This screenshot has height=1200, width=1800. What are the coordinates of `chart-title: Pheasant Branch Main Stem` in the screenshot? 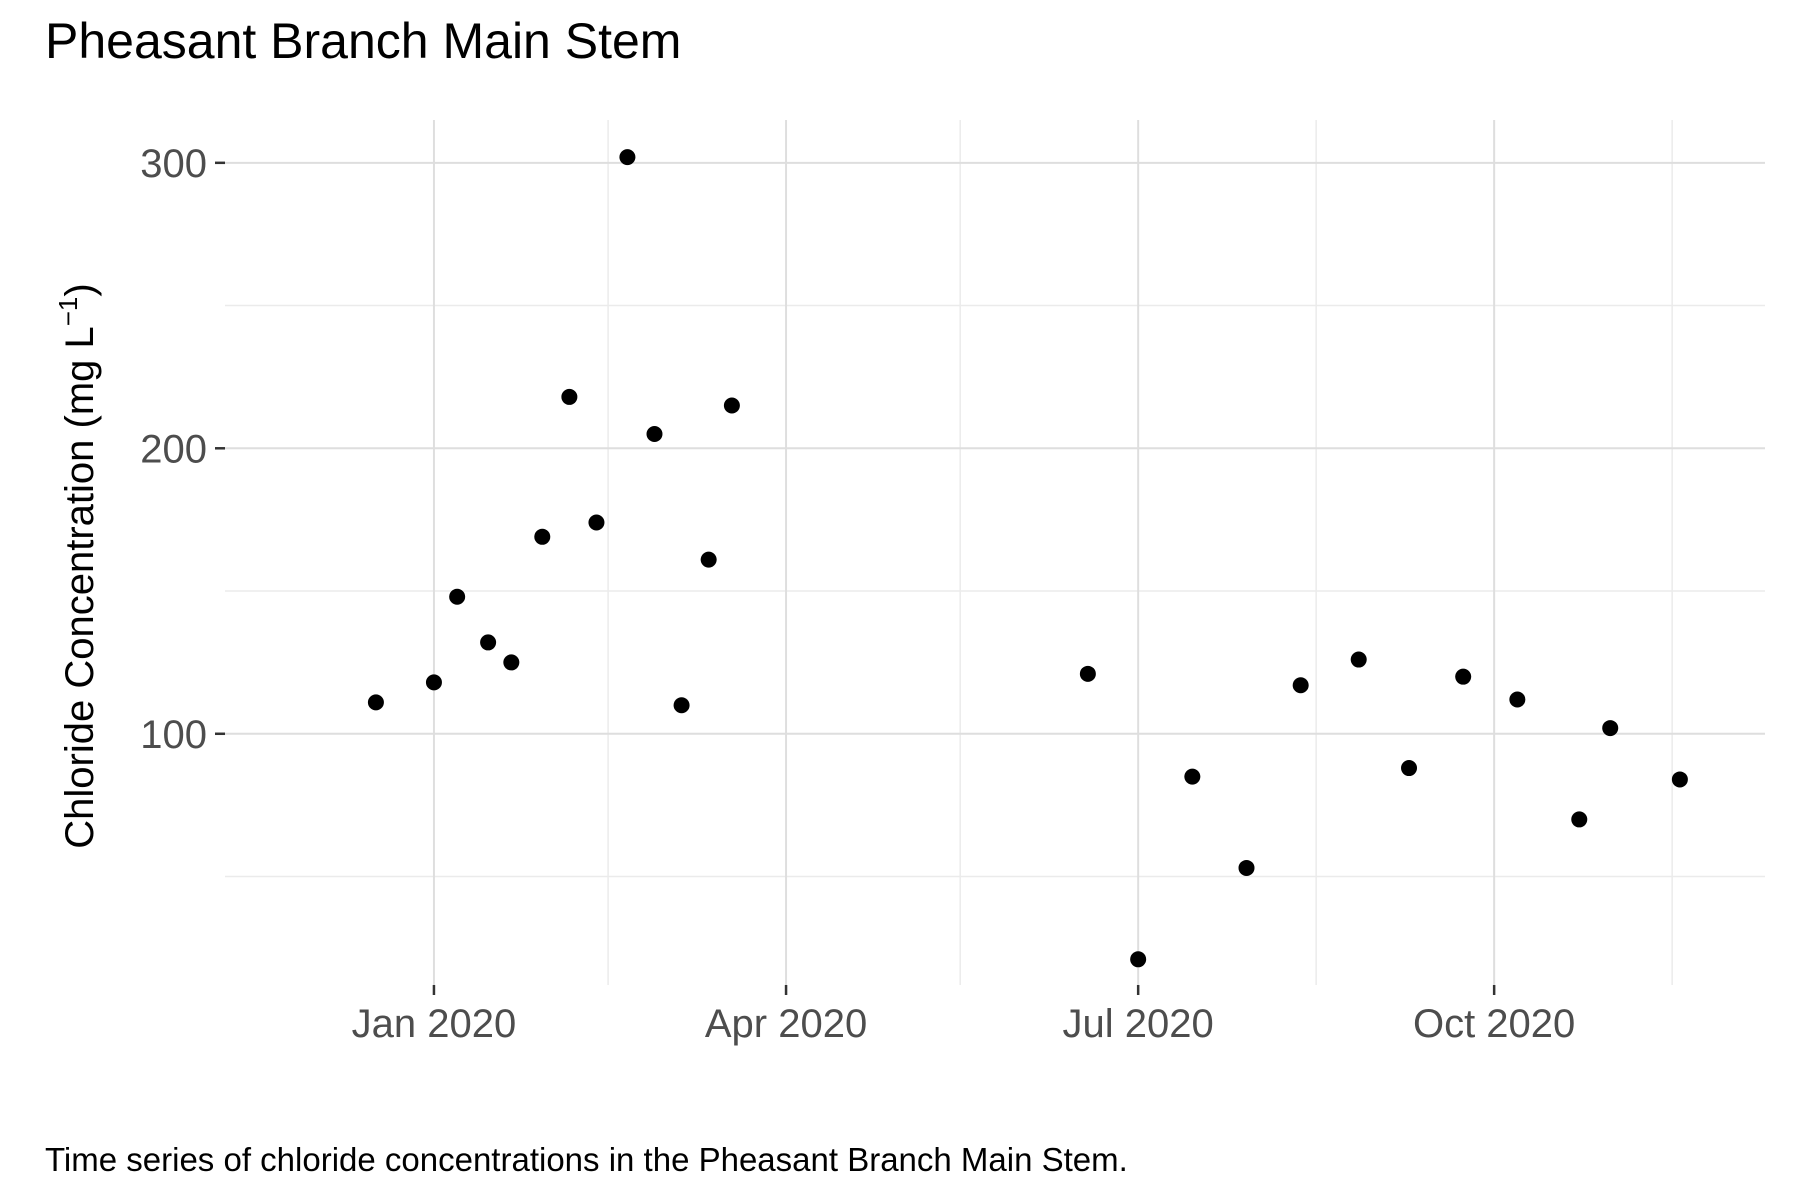 It's located at (363, 41).